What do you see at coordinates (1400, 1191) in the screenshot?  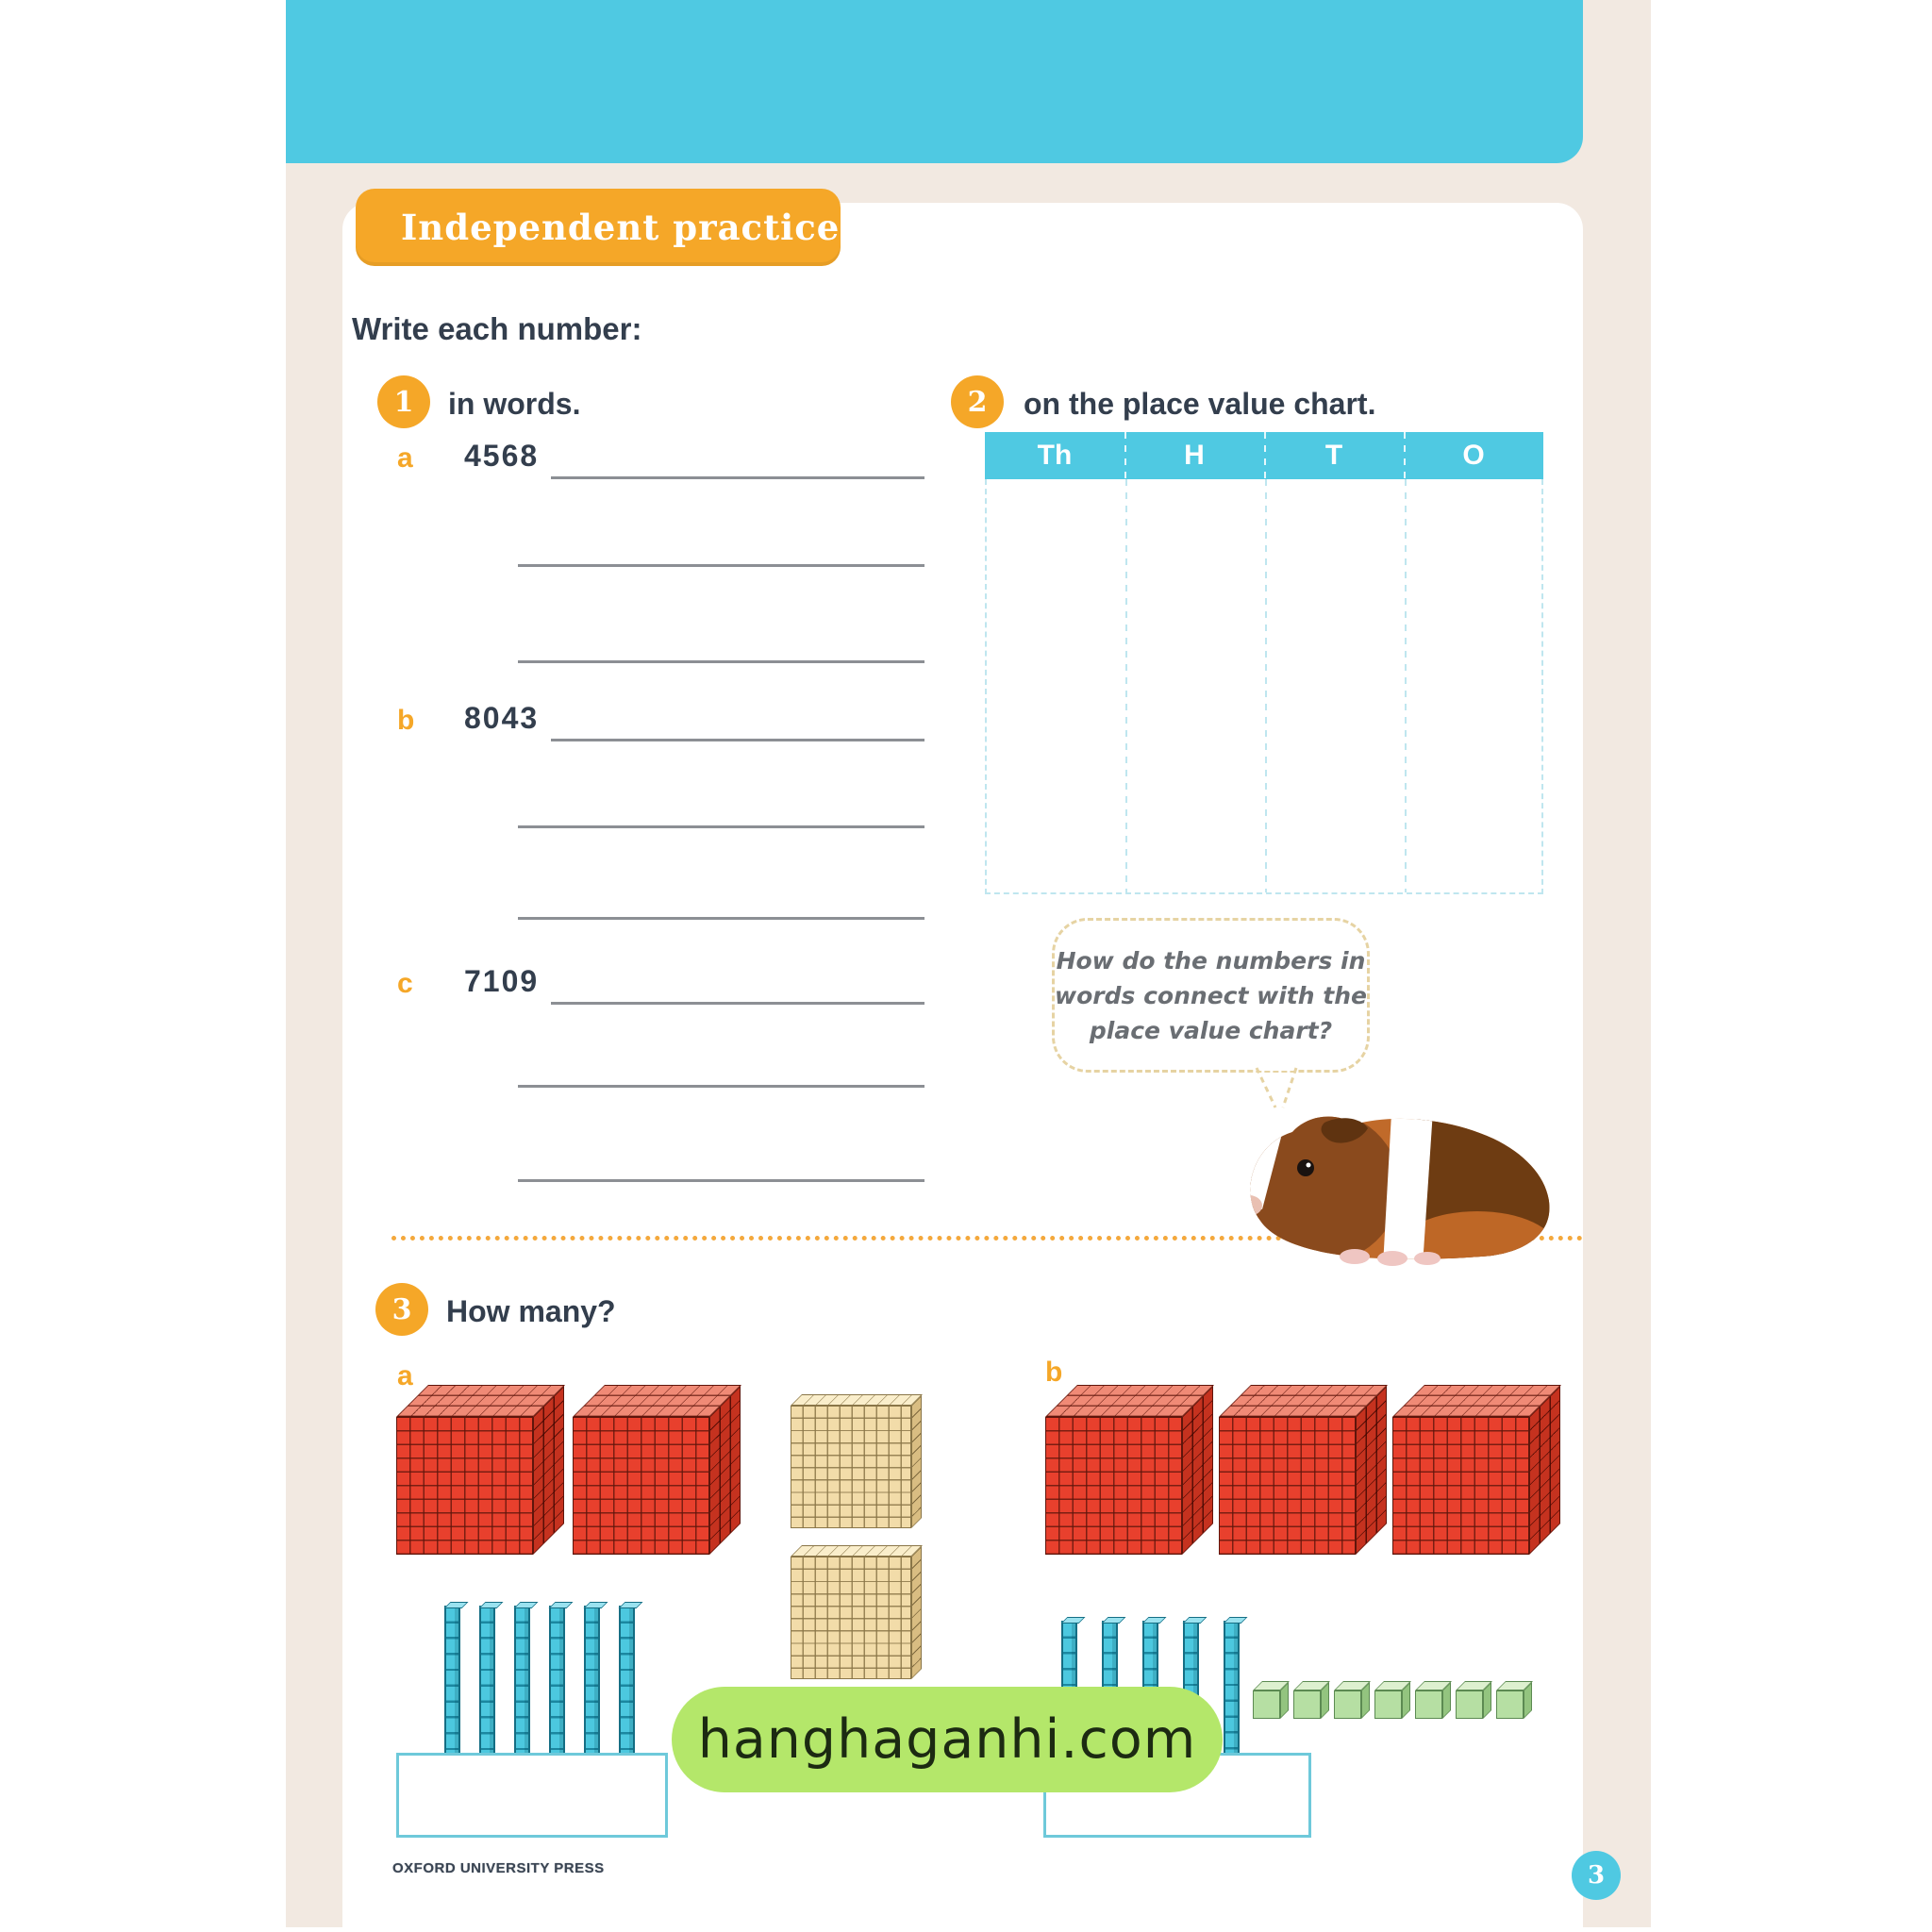 I see `guinea-pig-image` at bounding box center [1400, 1191].